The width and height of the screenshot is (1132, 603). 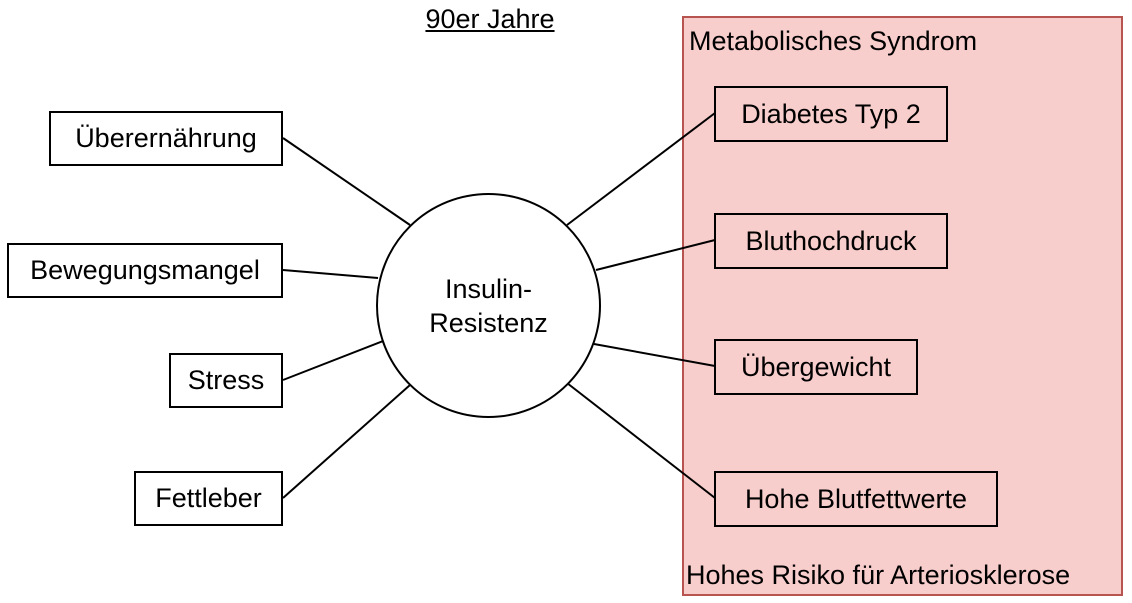 I want to click on syndrome-node-blutfettwerte: Hohe Blutfettwerte, so click(x=856, y=499).